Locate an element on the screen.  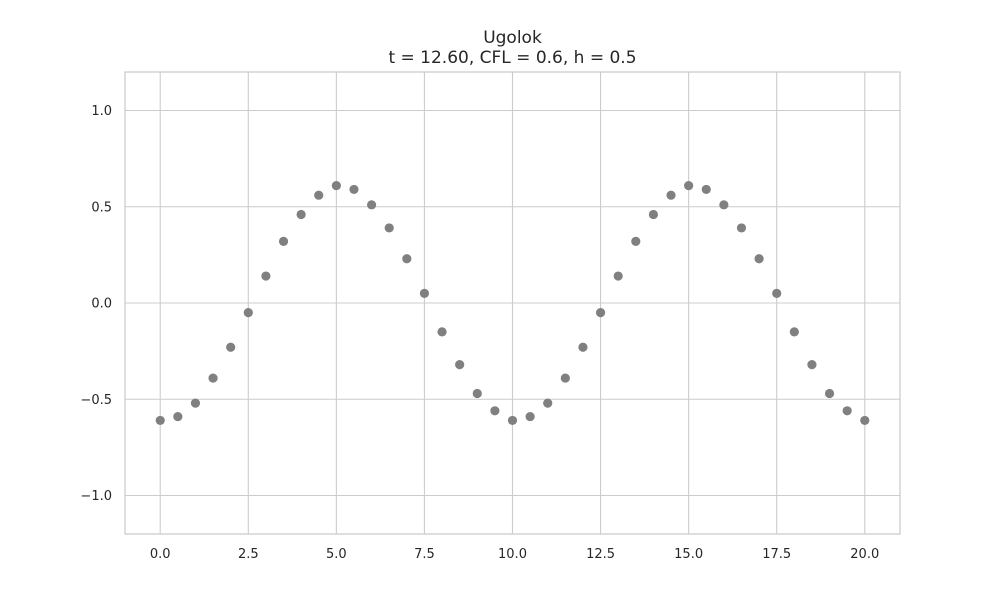
y-tick-label: 1.0 is located at coordinates (101, 111).